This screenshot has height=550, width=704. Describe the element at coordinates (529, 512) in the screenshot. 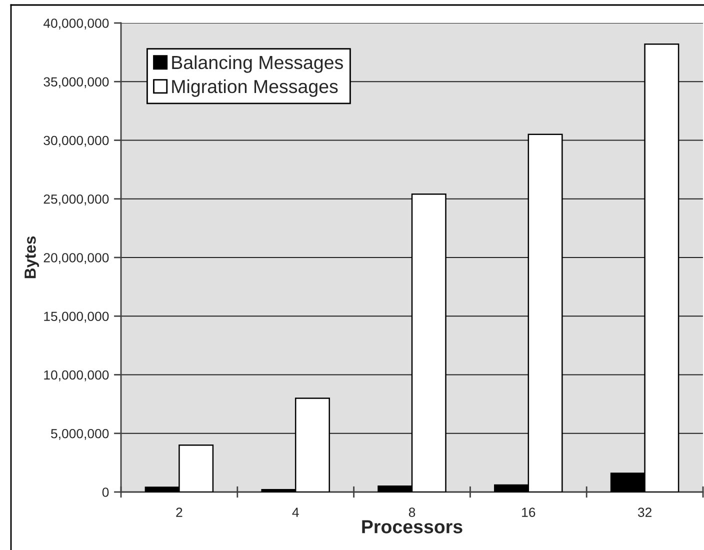

I see `x-tick-label: 16` at that location.